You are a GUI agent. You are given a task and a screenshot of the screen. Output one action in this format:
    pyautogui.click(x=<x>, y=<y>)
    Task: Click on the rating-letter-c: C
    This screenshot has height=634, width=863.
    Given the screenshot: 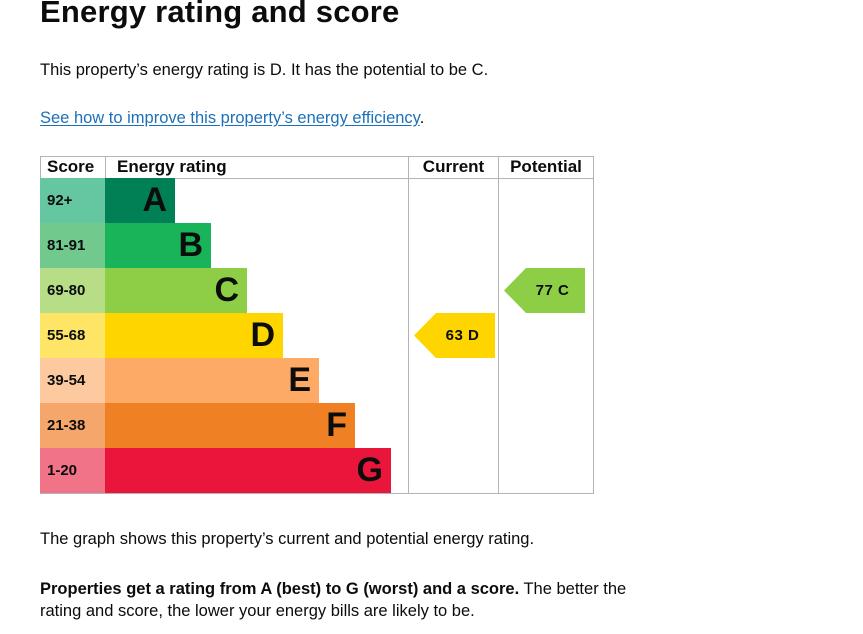 What is the action you would take?
    pyautogui.click(x=226, y=290)
    